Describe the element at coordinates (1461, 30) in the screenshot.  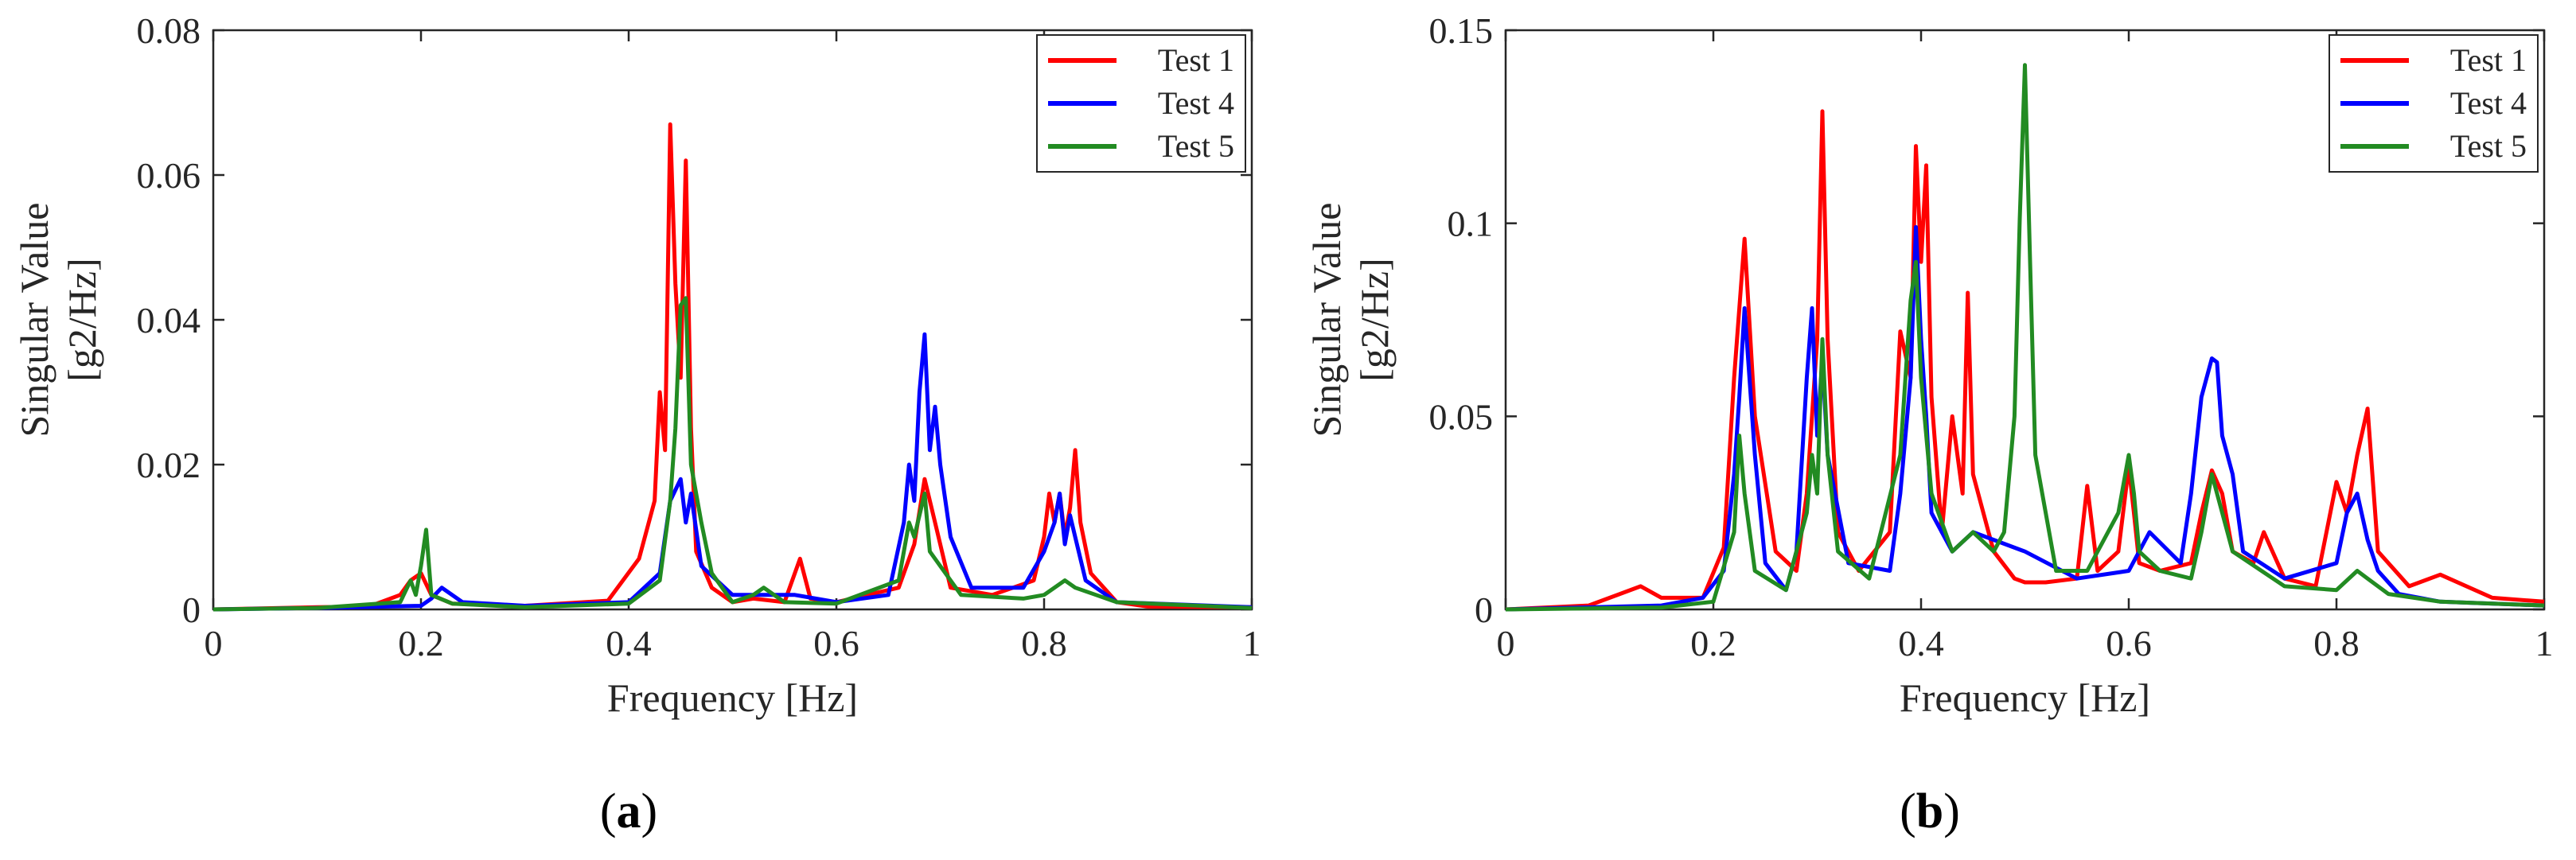
I see `y-tick-label: 0.15` at that location.